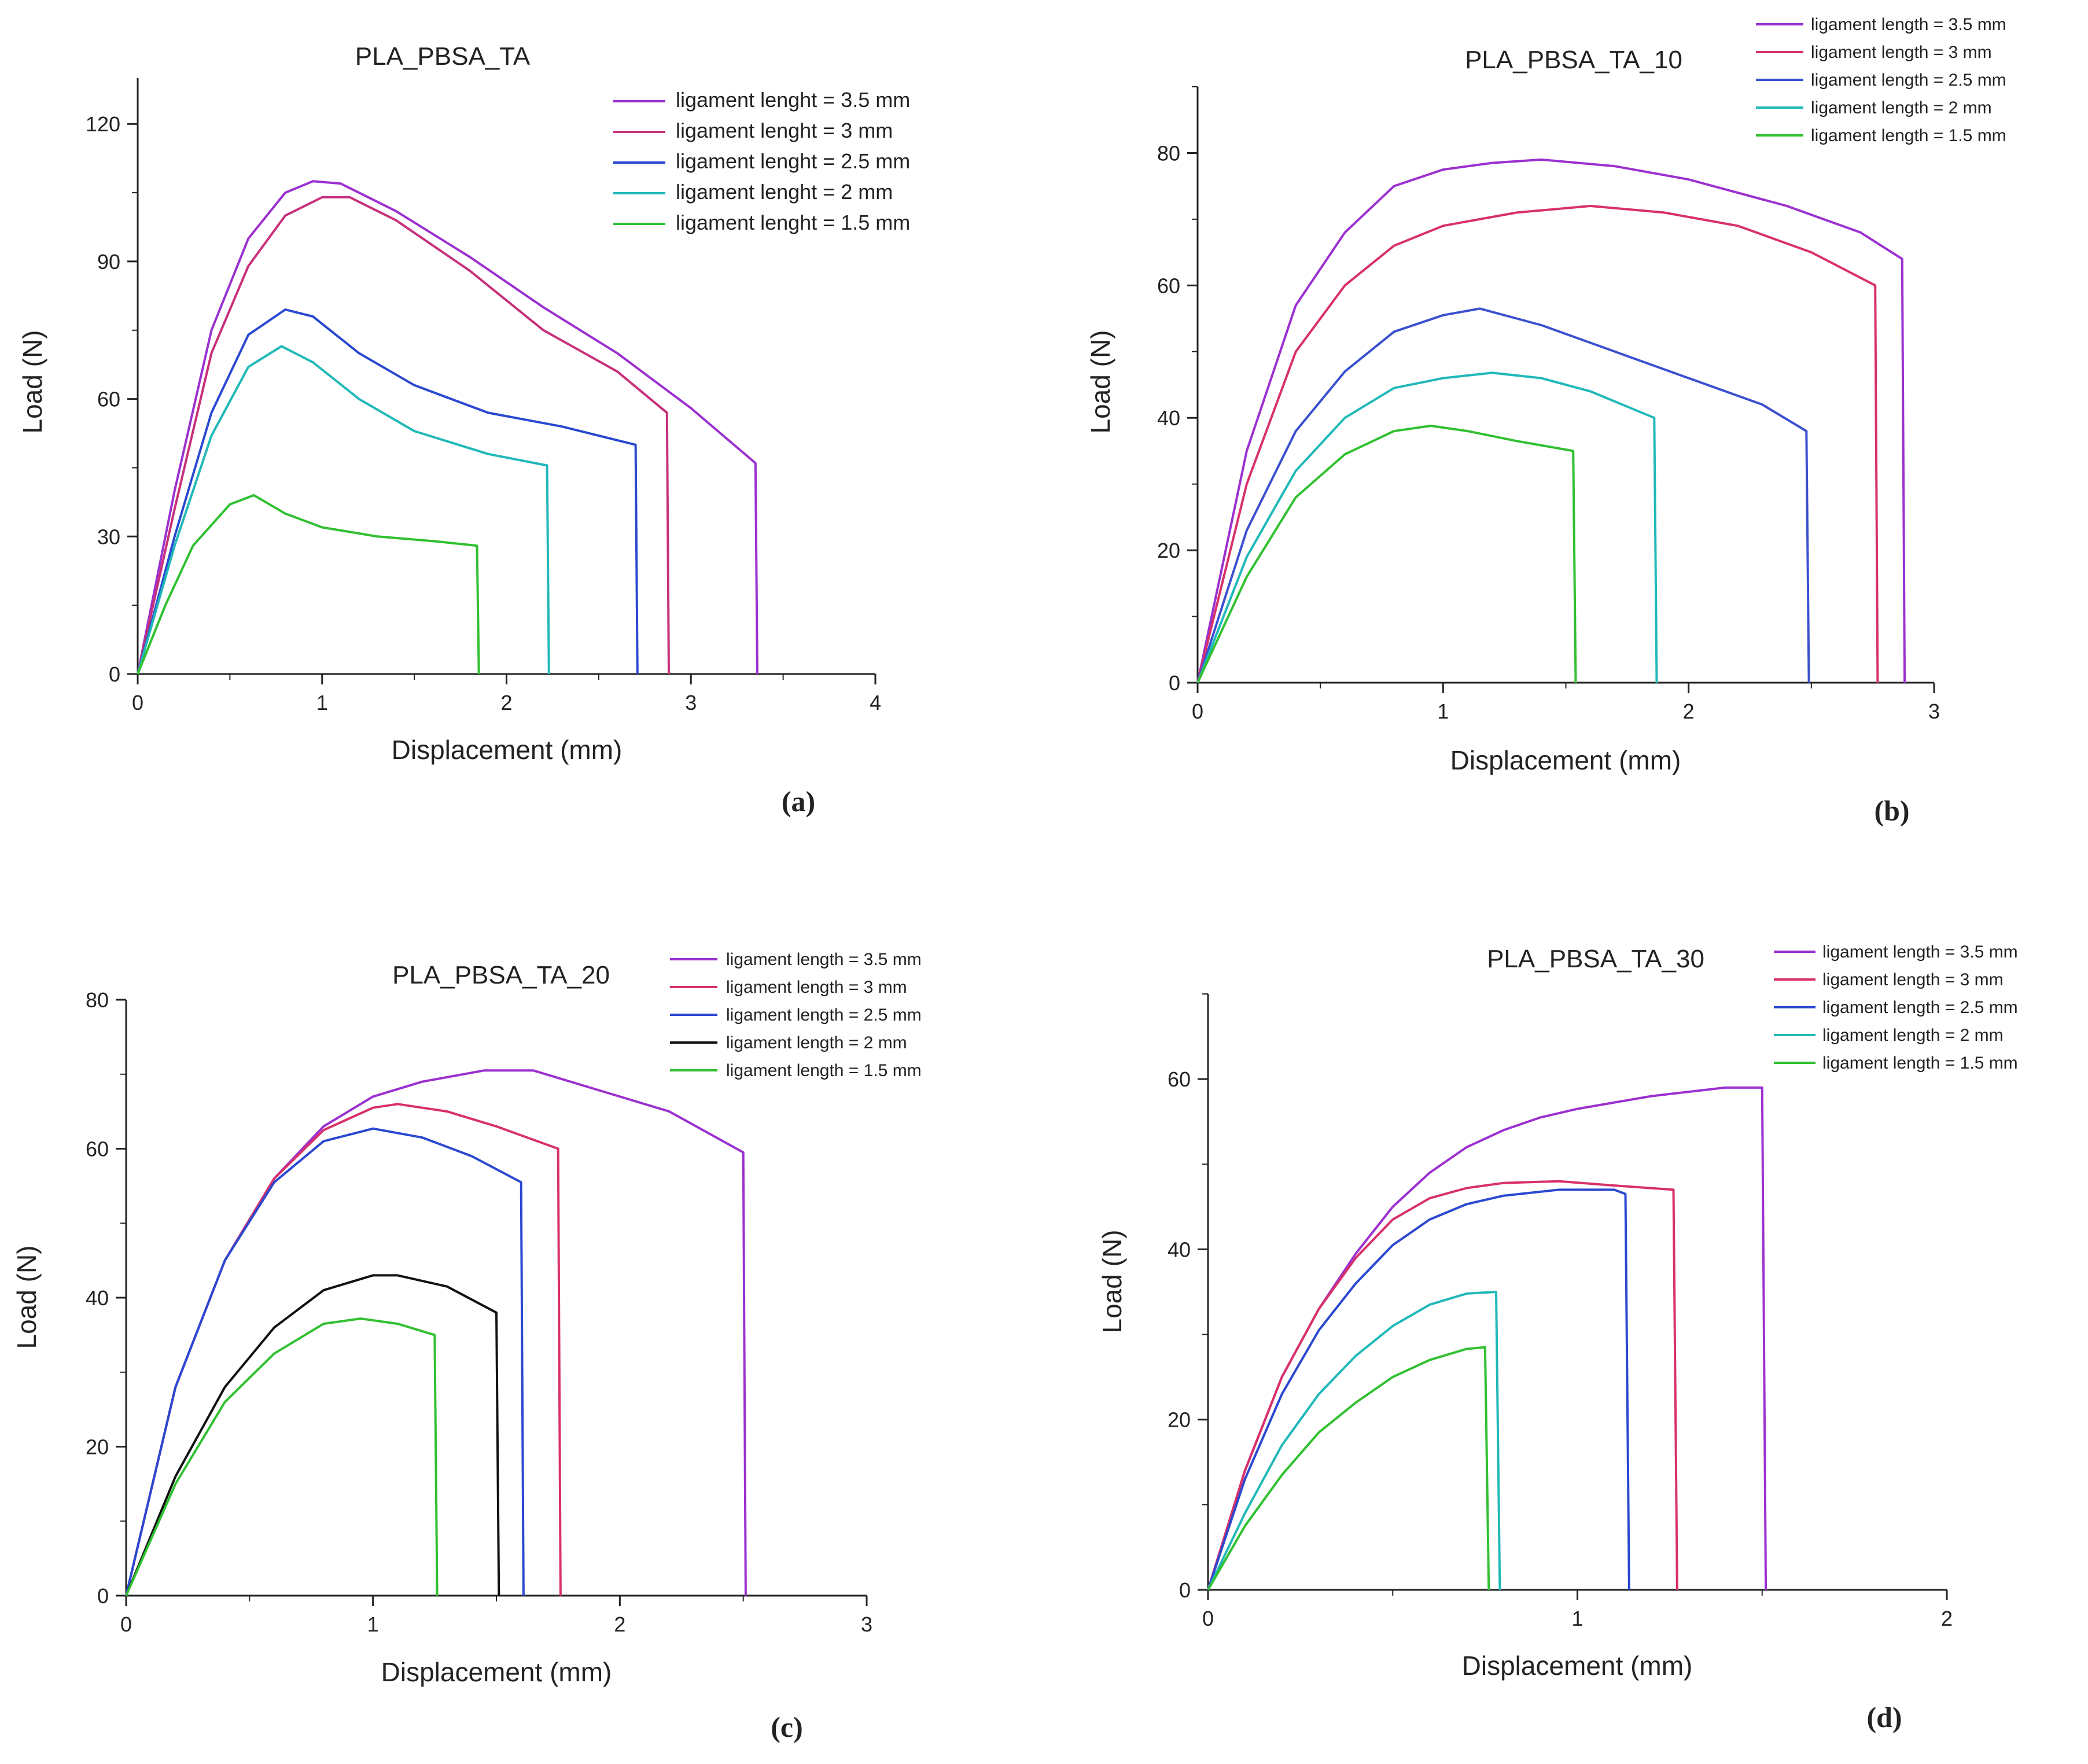 The height and width of the screenshot is (1764, 2088). Describe the element at coordinates (108, 536) in the screenshot. I see `y-tick-label: 30` at that location.